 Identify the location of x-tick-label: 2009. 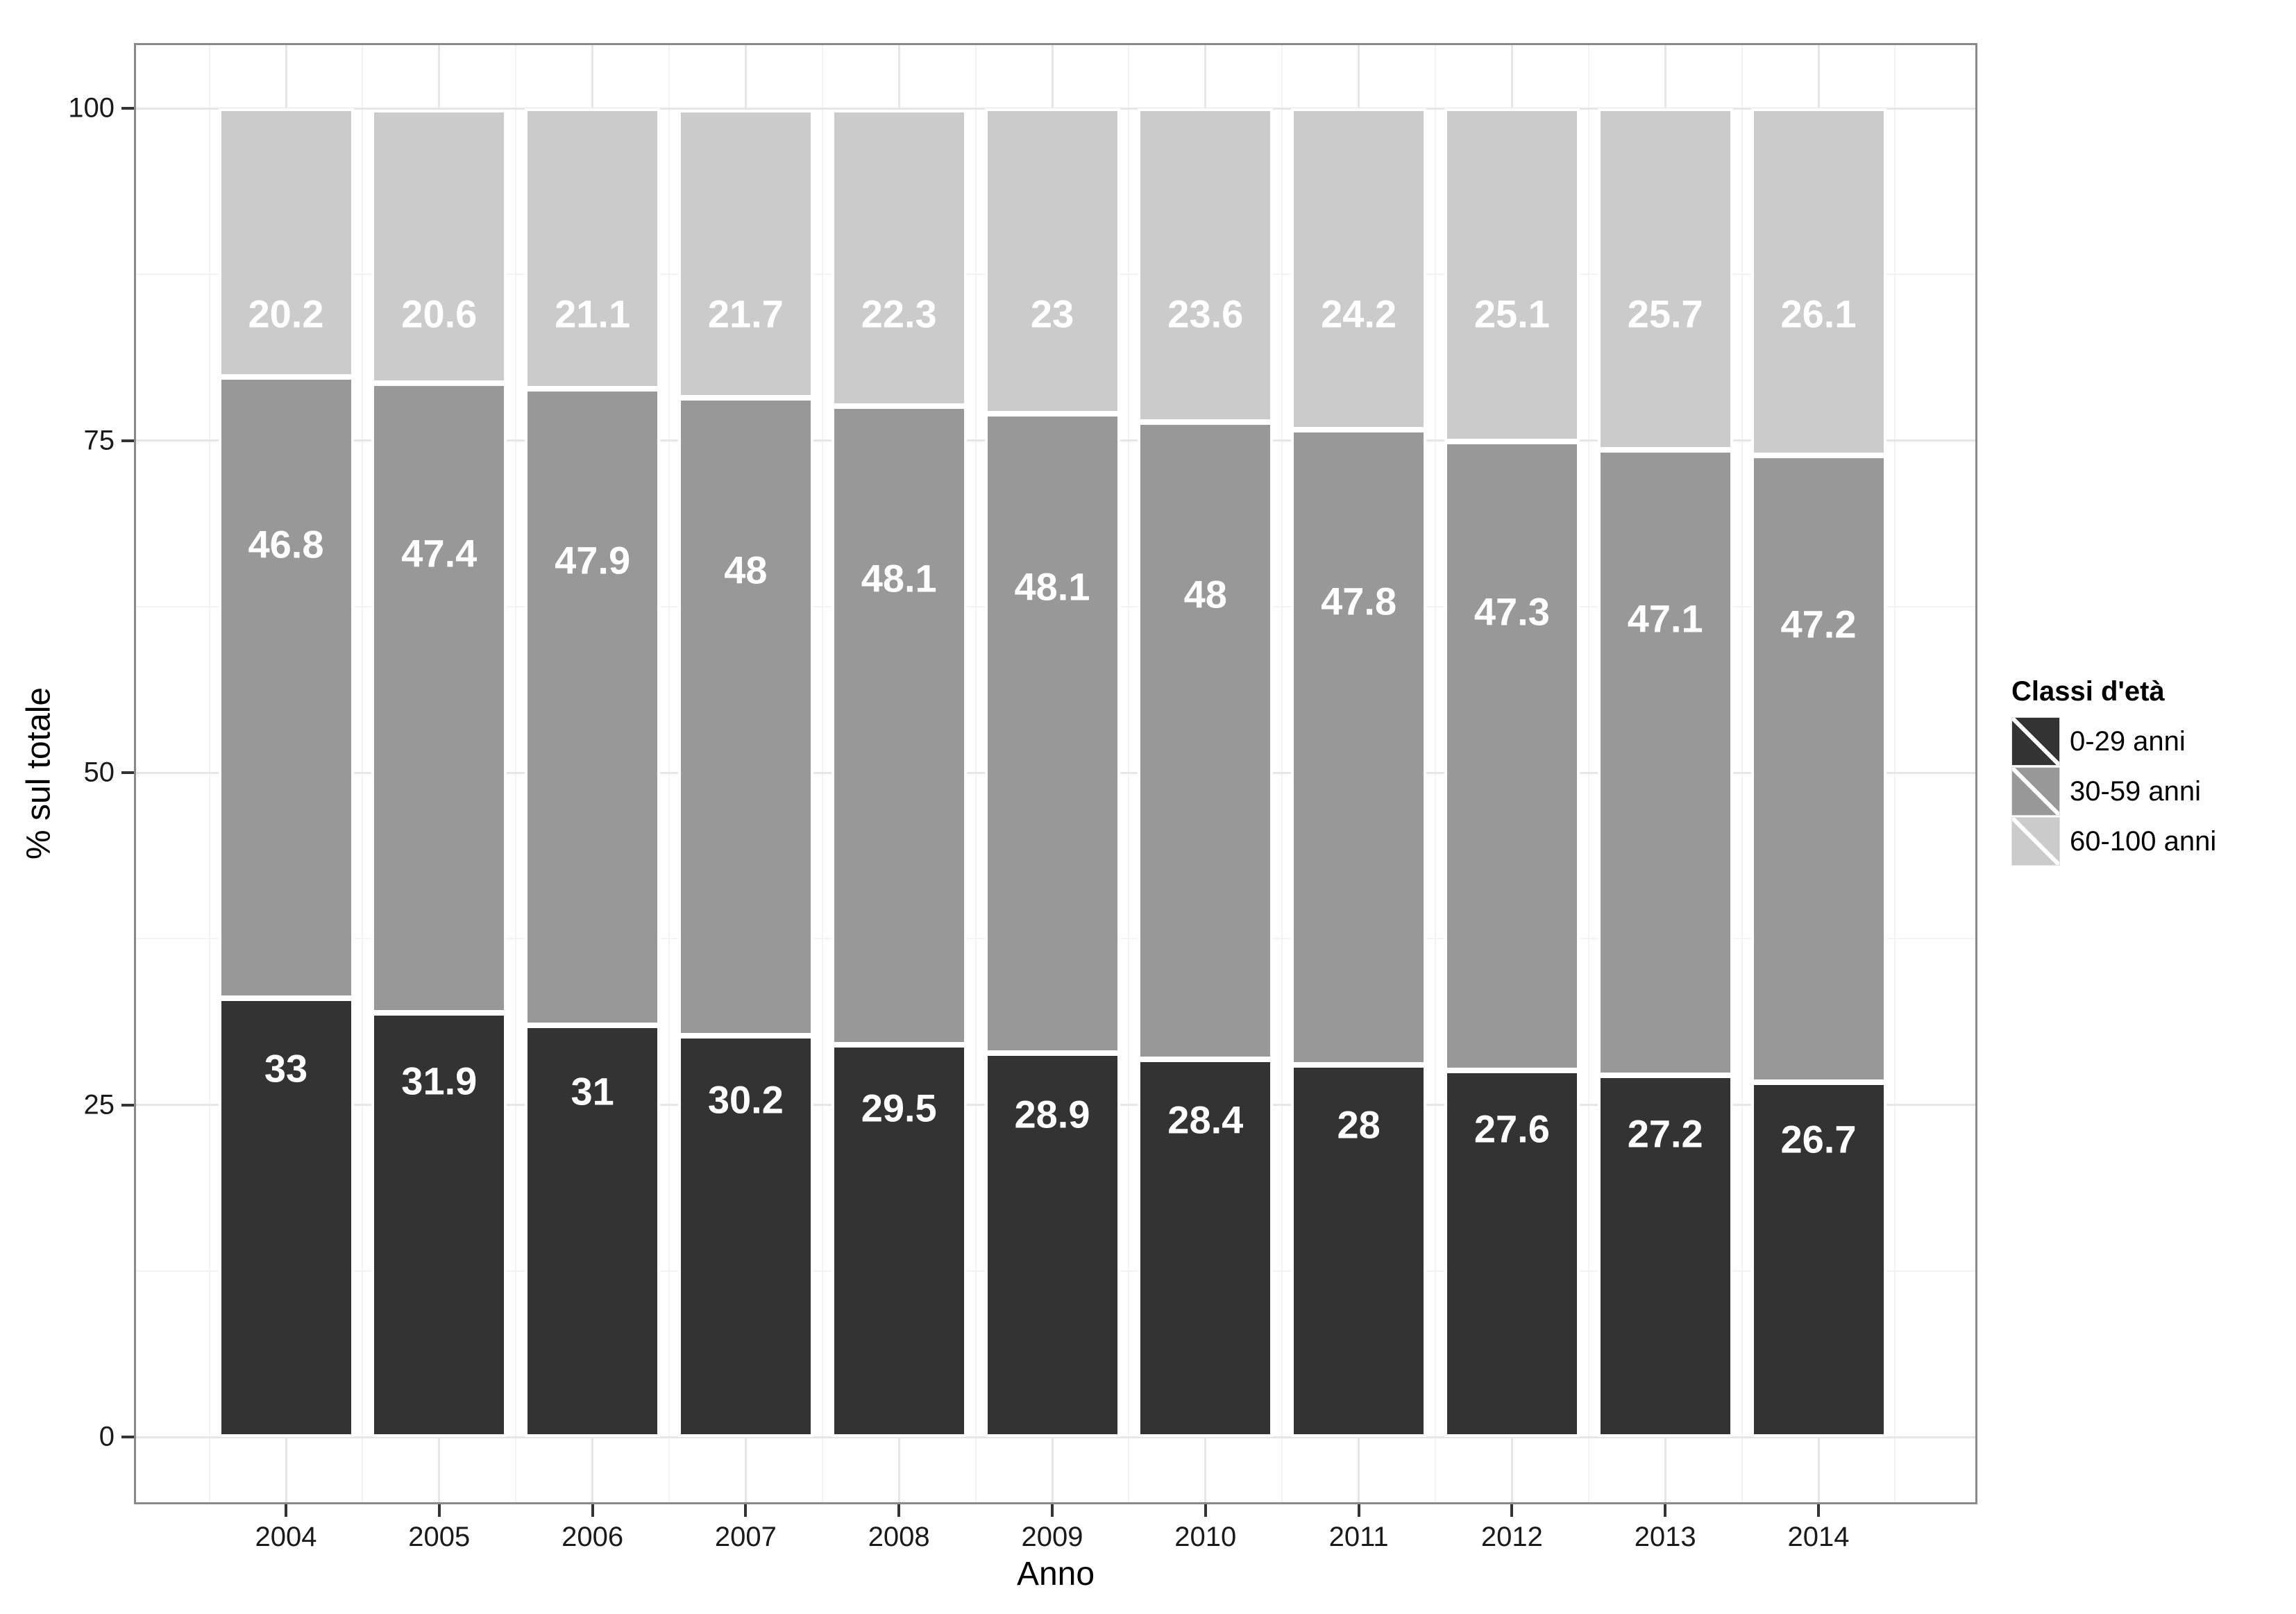
(1052, 1537).